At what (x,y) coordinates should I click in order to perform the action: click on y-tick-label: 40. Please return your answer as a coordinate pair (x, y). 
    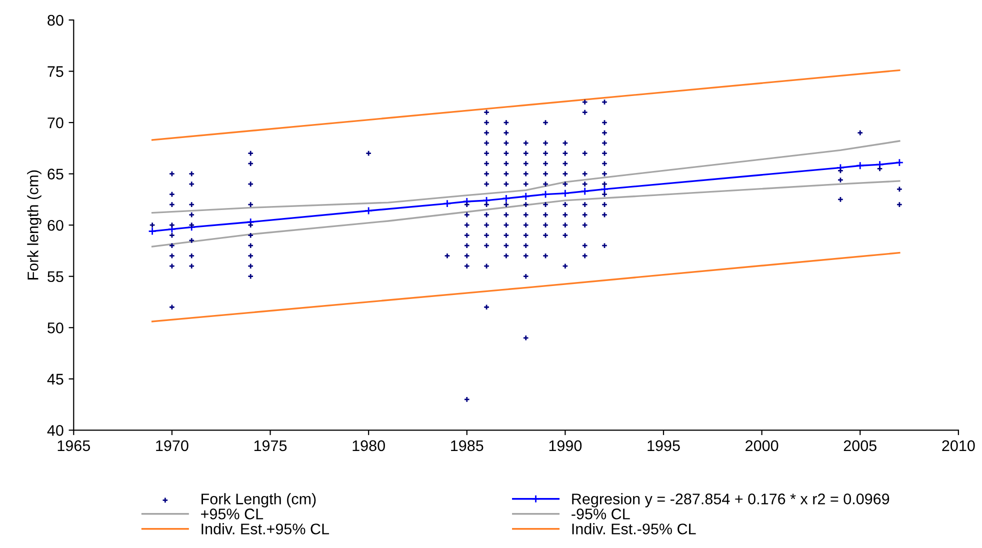
    Looking at the image, I should click on (55, 430).